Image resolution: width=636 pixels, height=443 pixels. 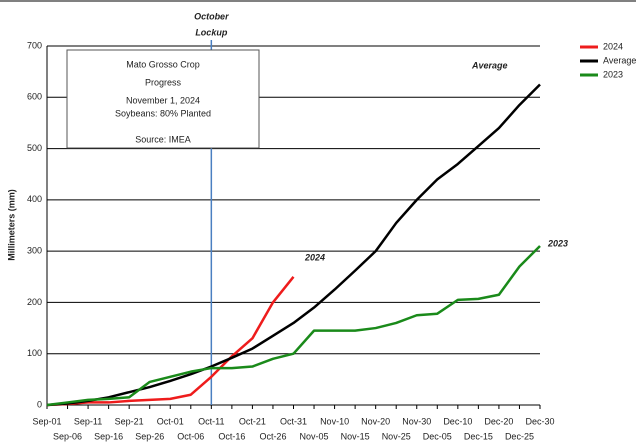 I want to click on y-tick-label: 500, so click(x=34, y=148).